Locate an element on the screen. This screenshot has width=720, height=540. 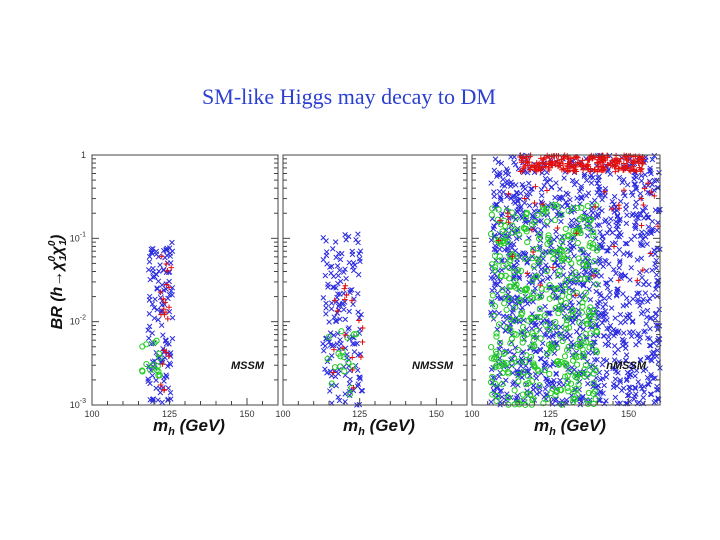
x-axis-label: mh (GeV) is located at coordinates (570, 427).